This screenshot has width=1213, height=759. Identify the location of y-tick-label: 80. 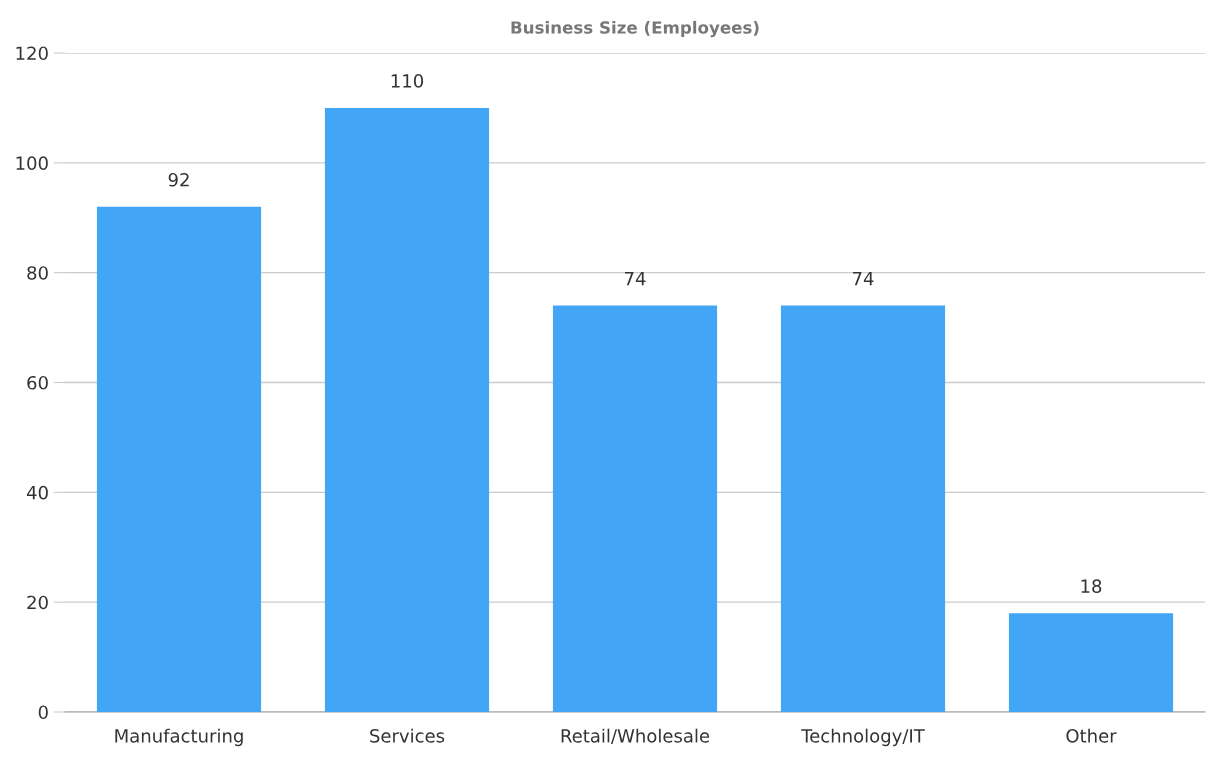
(37, 273).